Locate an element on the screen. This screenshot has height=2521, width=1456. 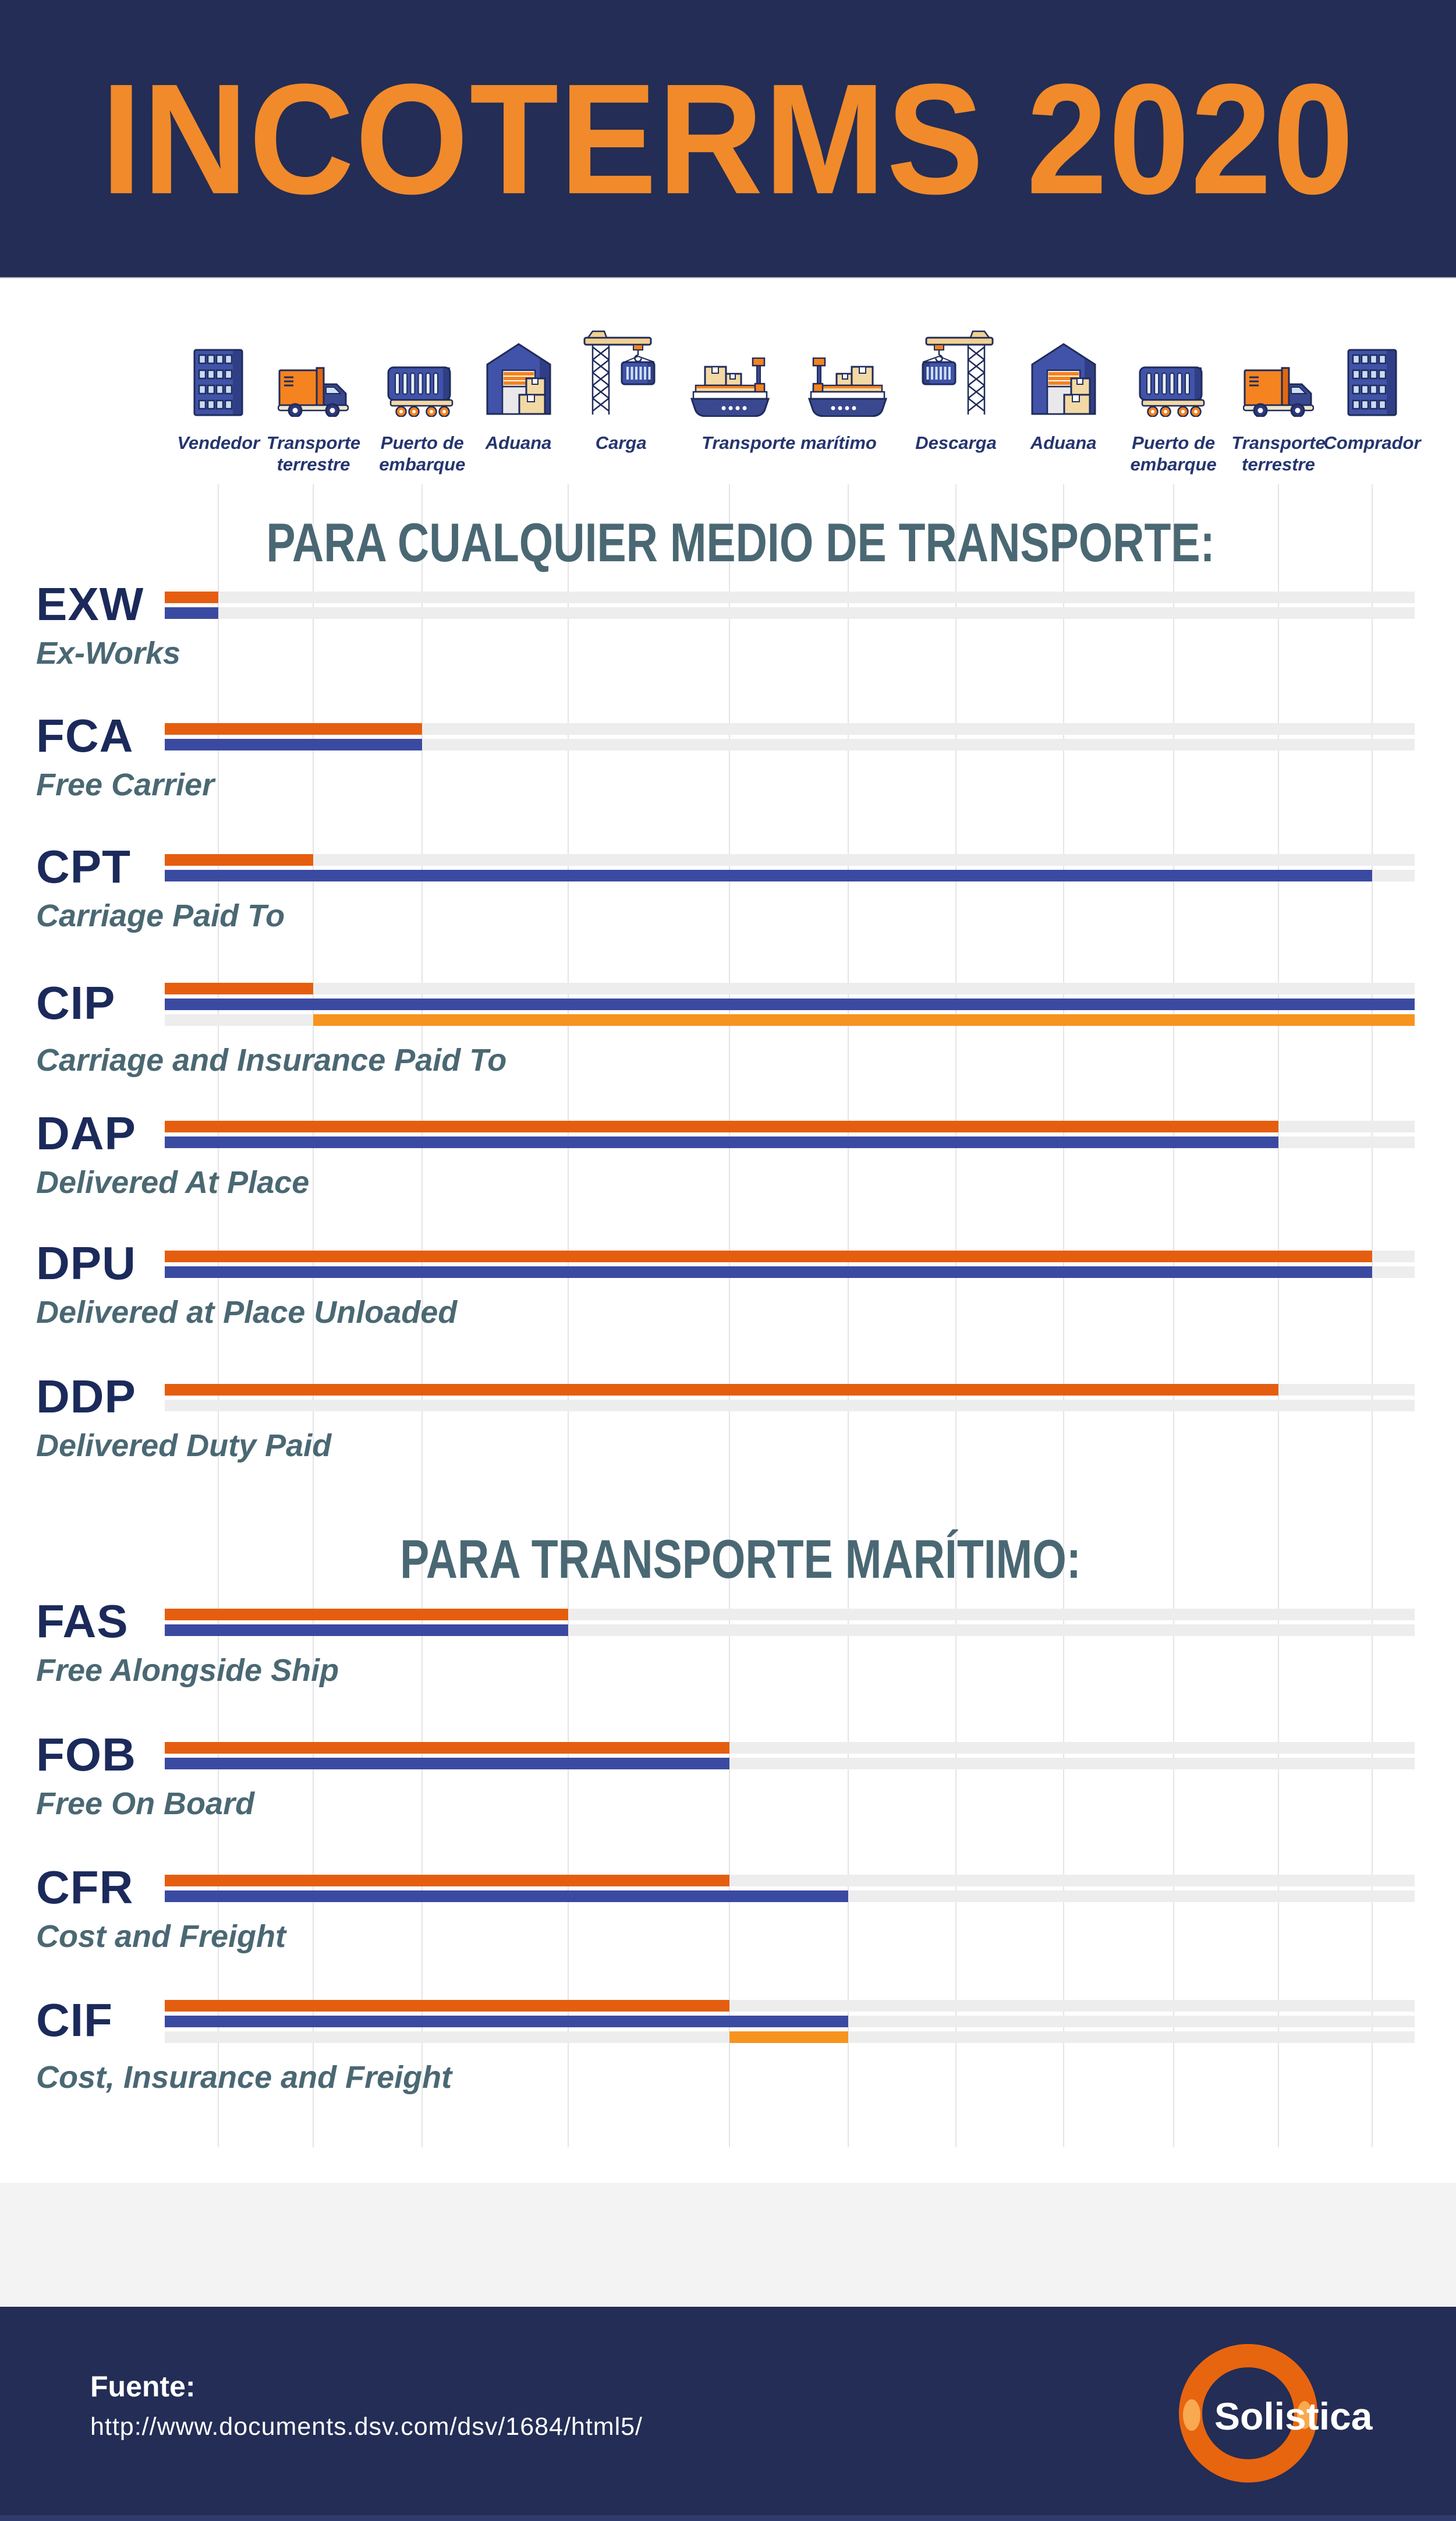
term-code: DDP is located at coordinates (86, 1396).